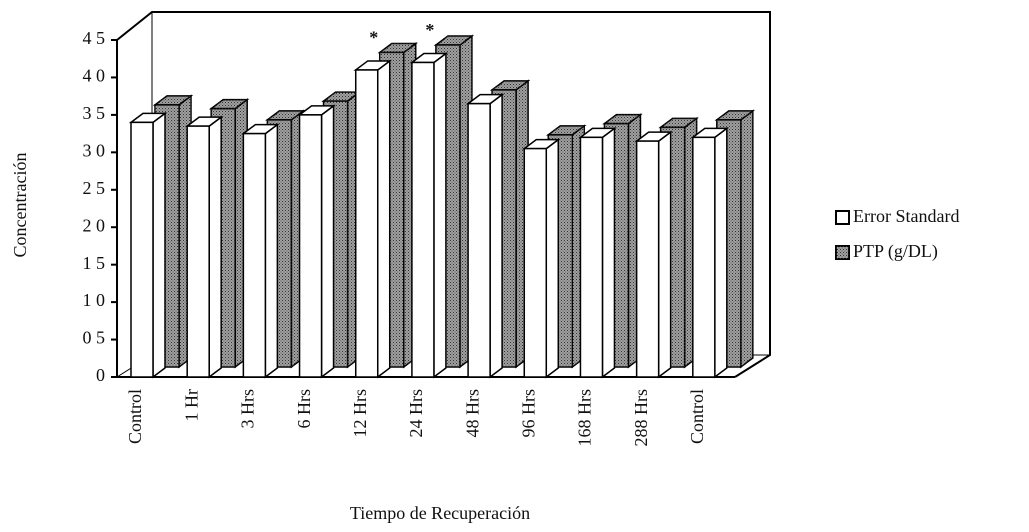 This screenshot has width=1029, height=532. I want to click on x-tick-label: 168 Hrs, so click(585, 418).